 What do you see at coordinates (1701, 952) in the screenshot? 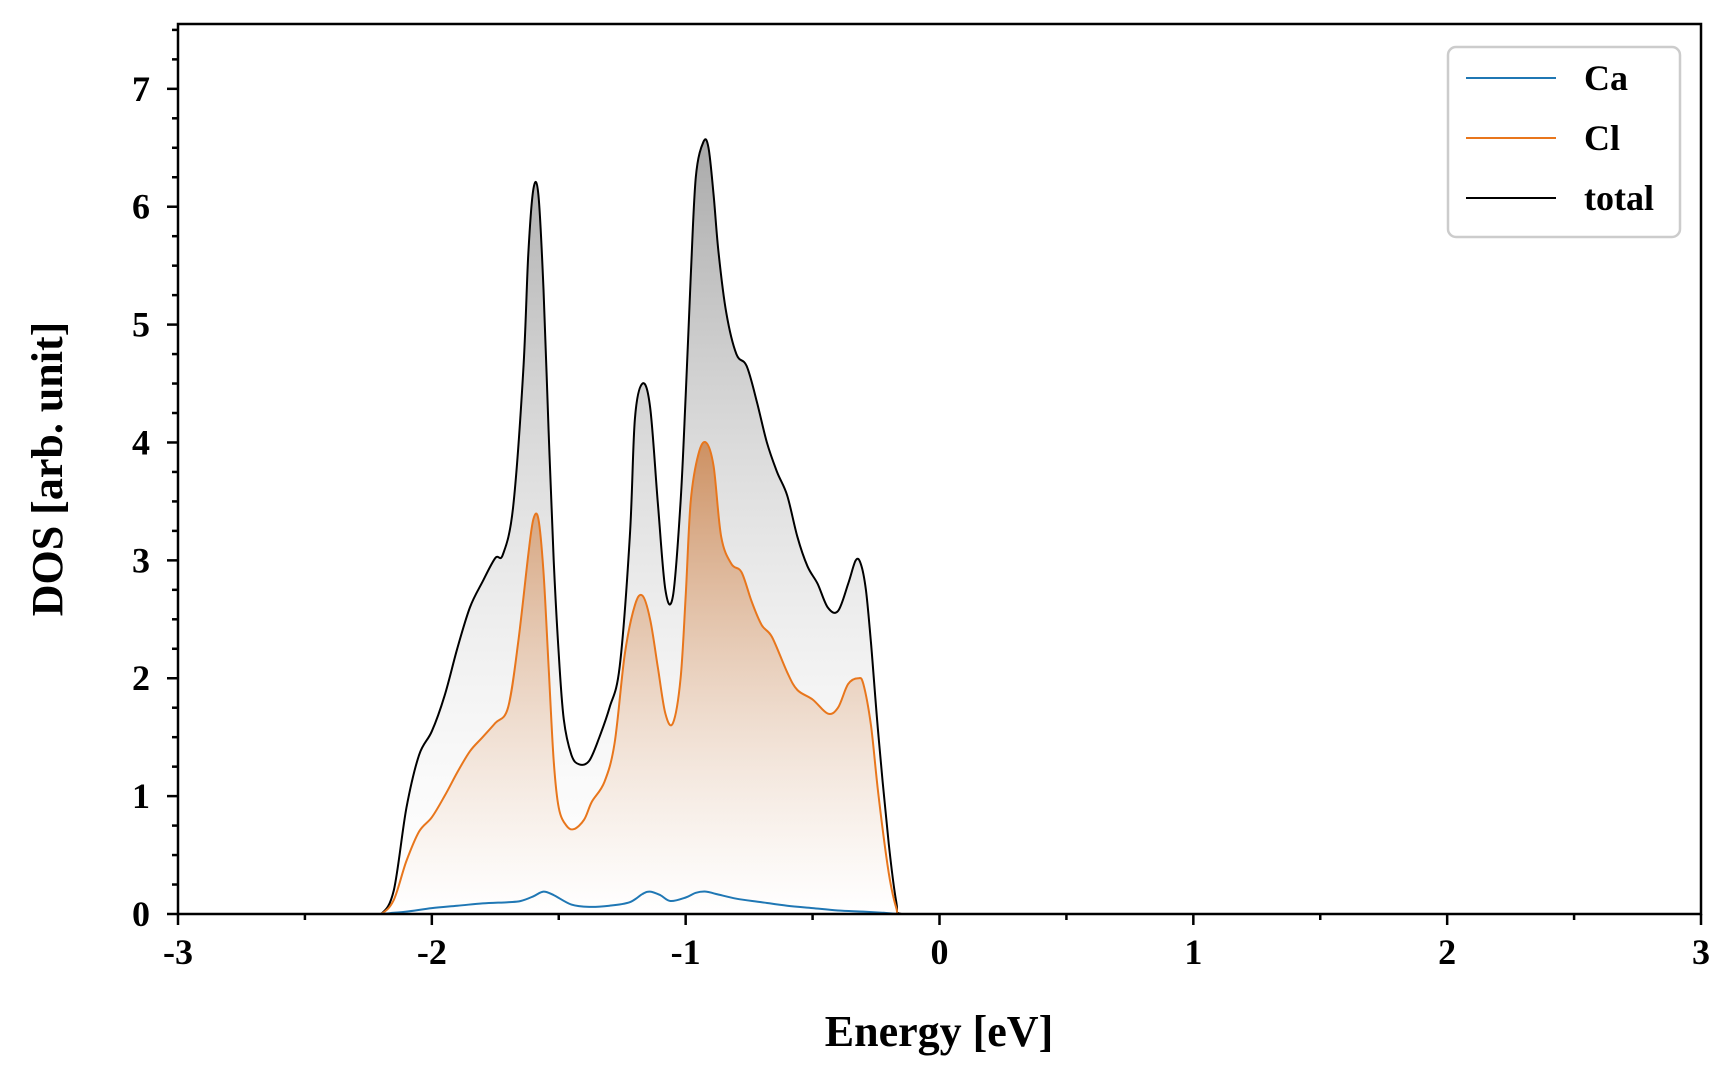
I see `x-tick-label: 3` at bounding box center [1701, 952].